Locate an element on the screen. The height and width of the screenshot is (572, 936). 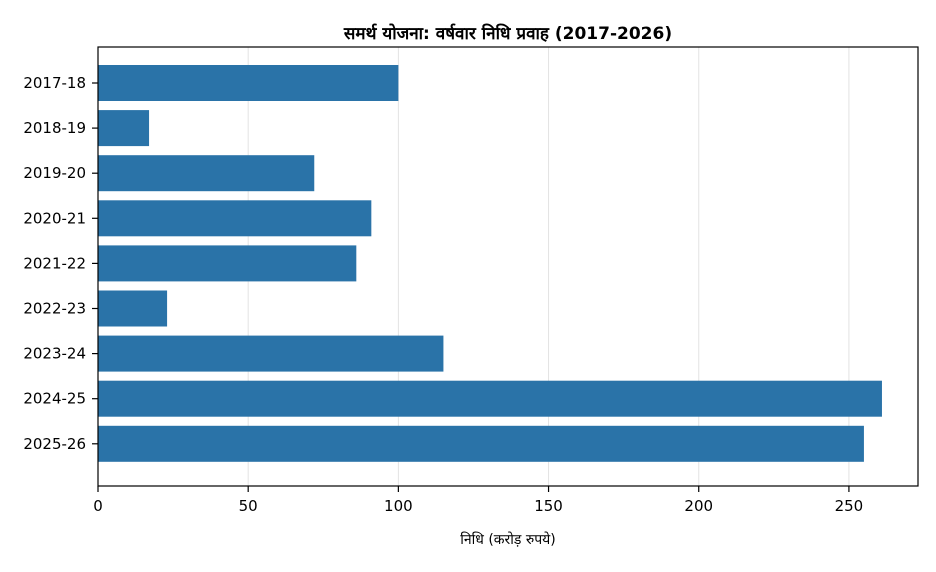
y-tick-label: 2019-20 is located at coordinates (54, 173).